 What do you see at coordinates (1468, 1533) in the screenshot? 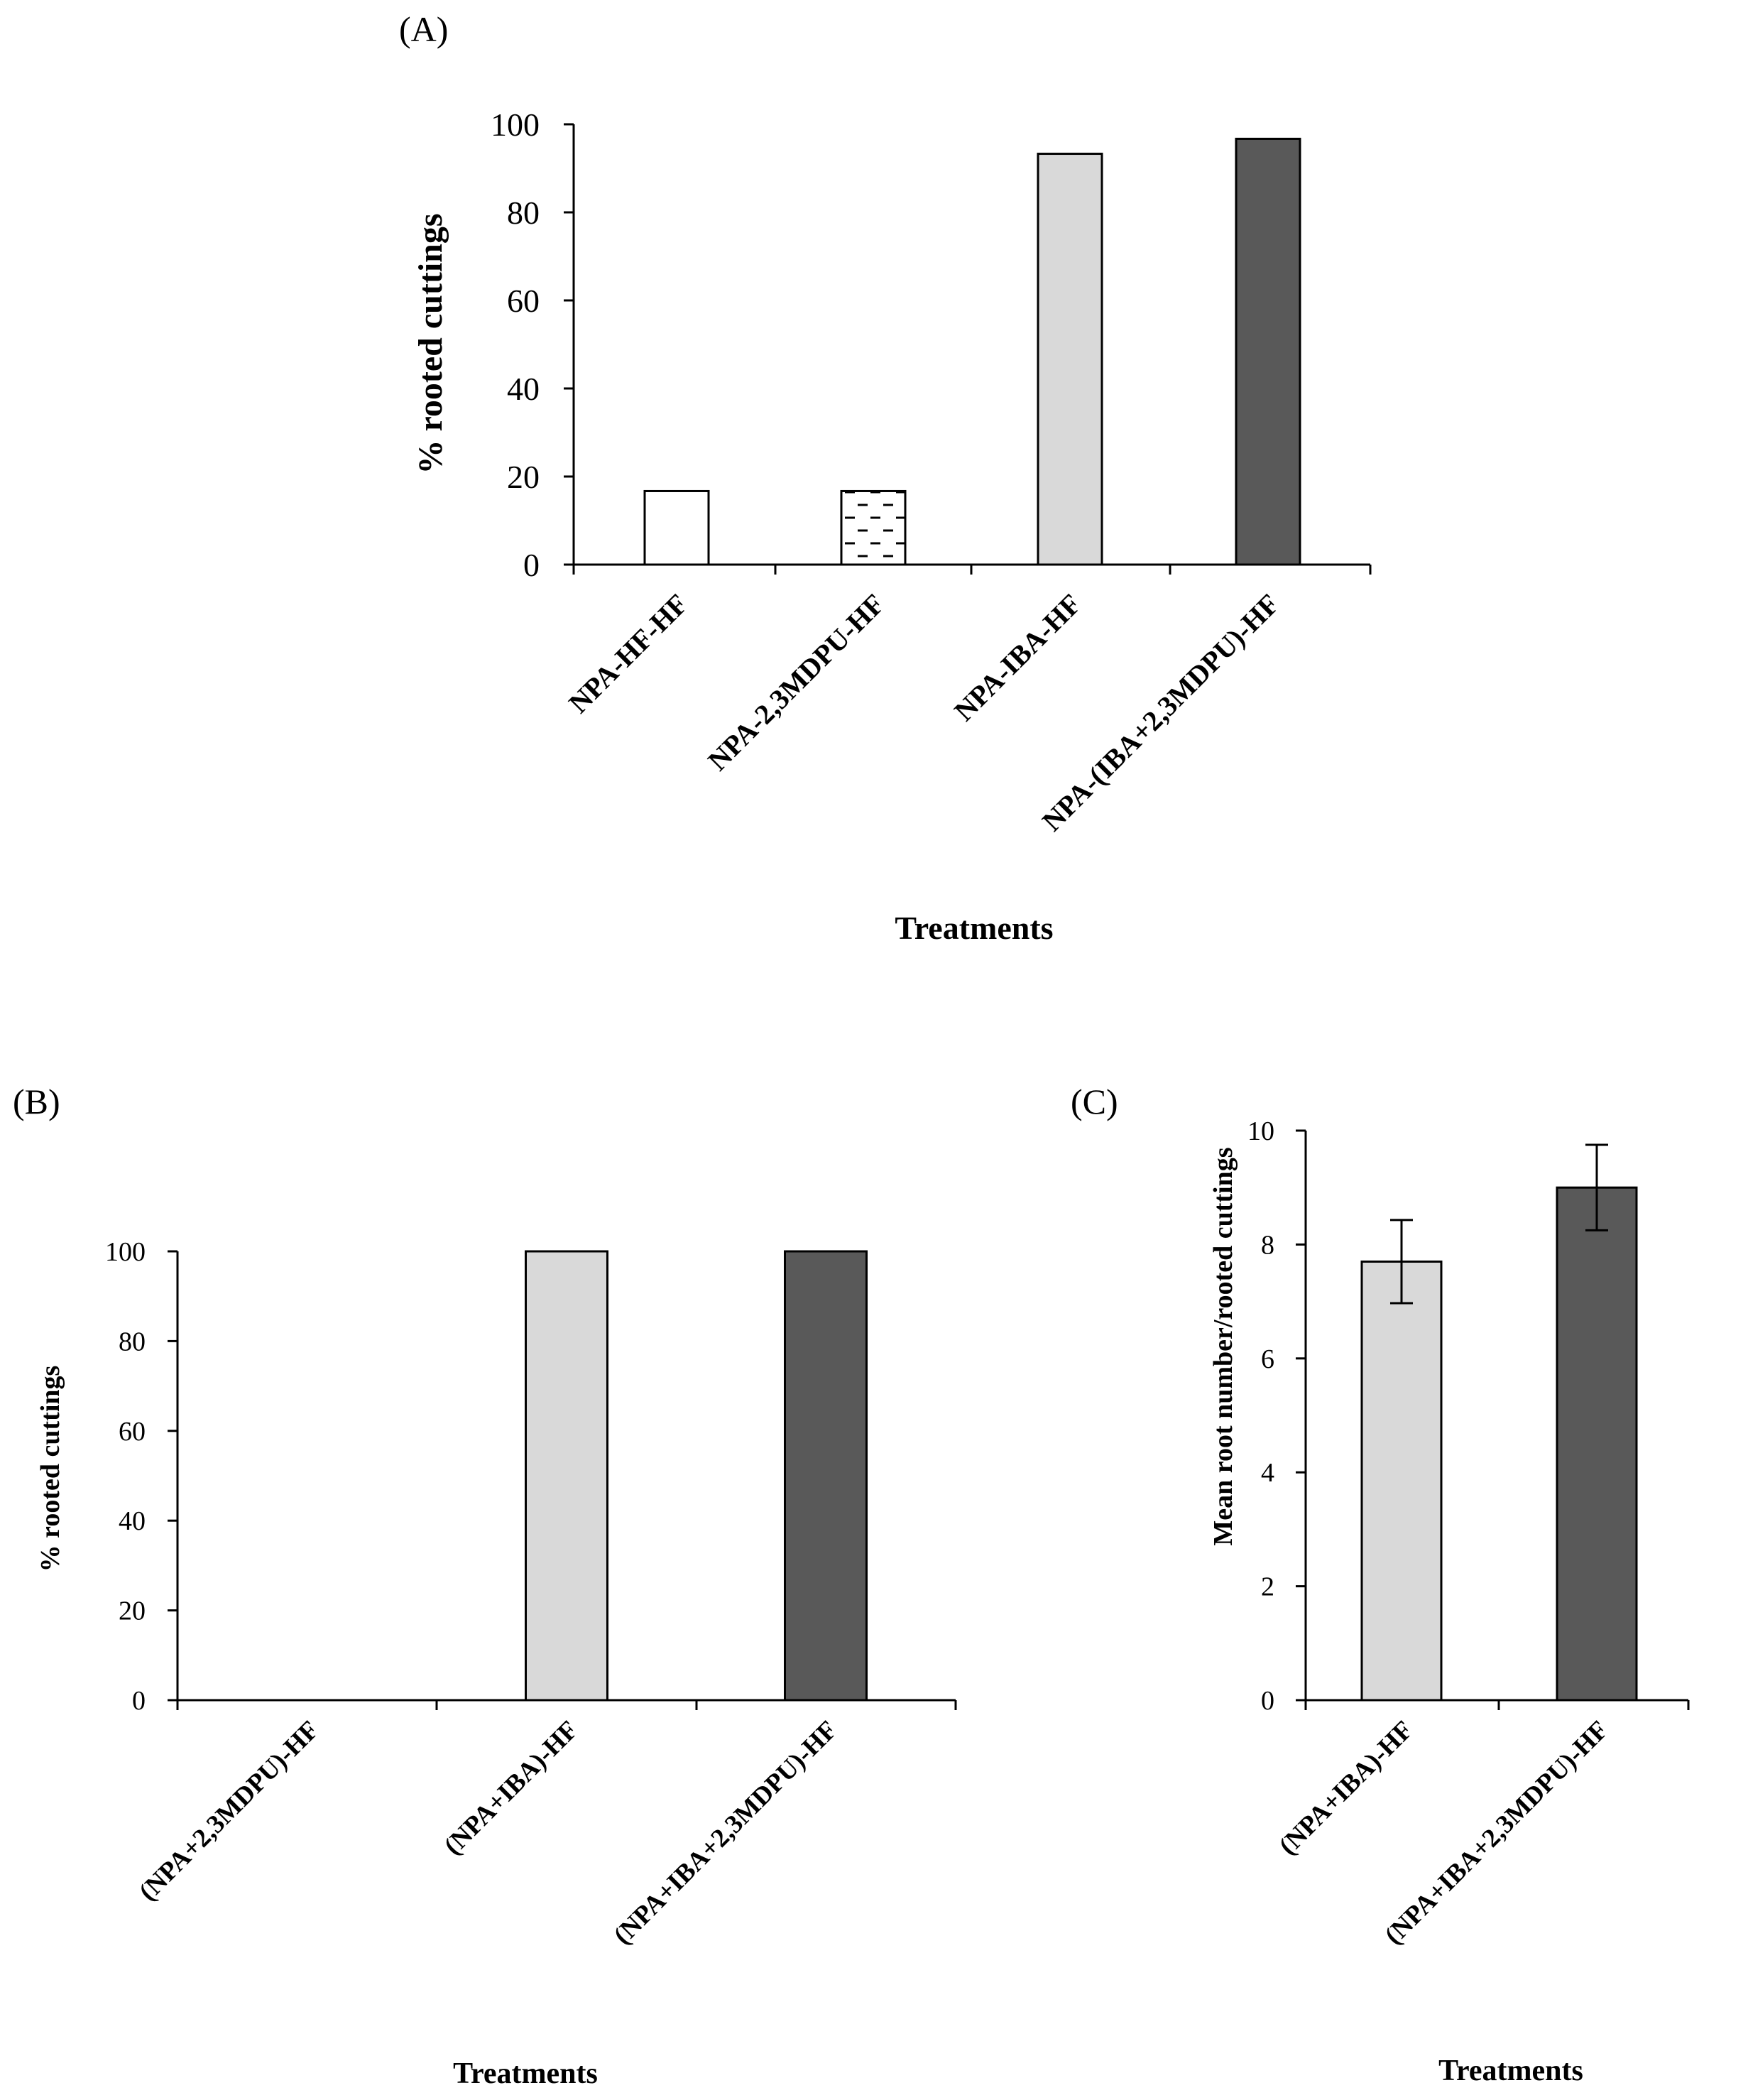
I see `panel-c-plot: 0 2 4 6 8 10 (NPA+IBA)-HF(NPA+IBA+2,3MDPU)-HF` at bounding box center [1468, 1533].